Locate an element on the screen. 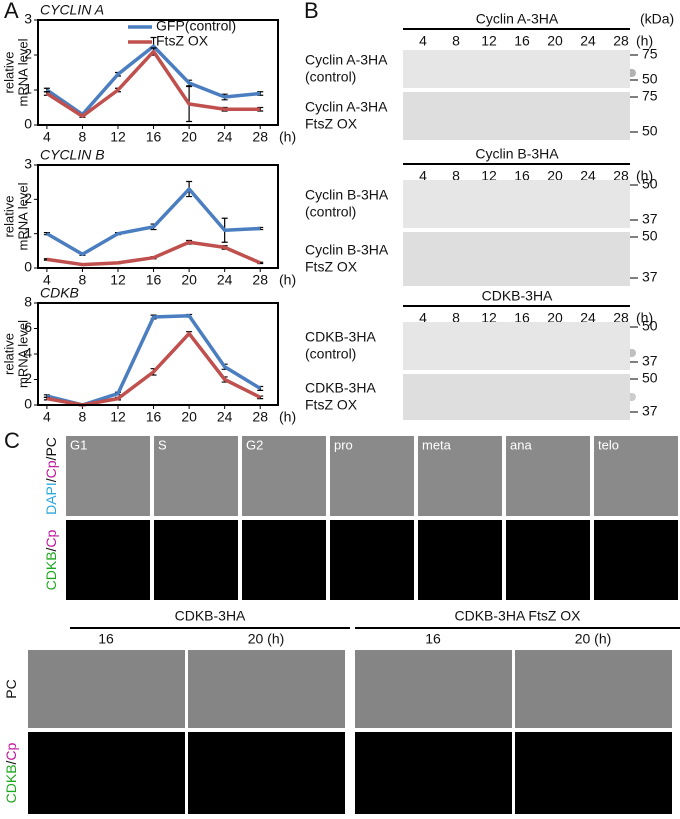 Image resolution: width=680 pixels, height=819 pixels. lane-unit: (h) is located at coordinates (644, 318).